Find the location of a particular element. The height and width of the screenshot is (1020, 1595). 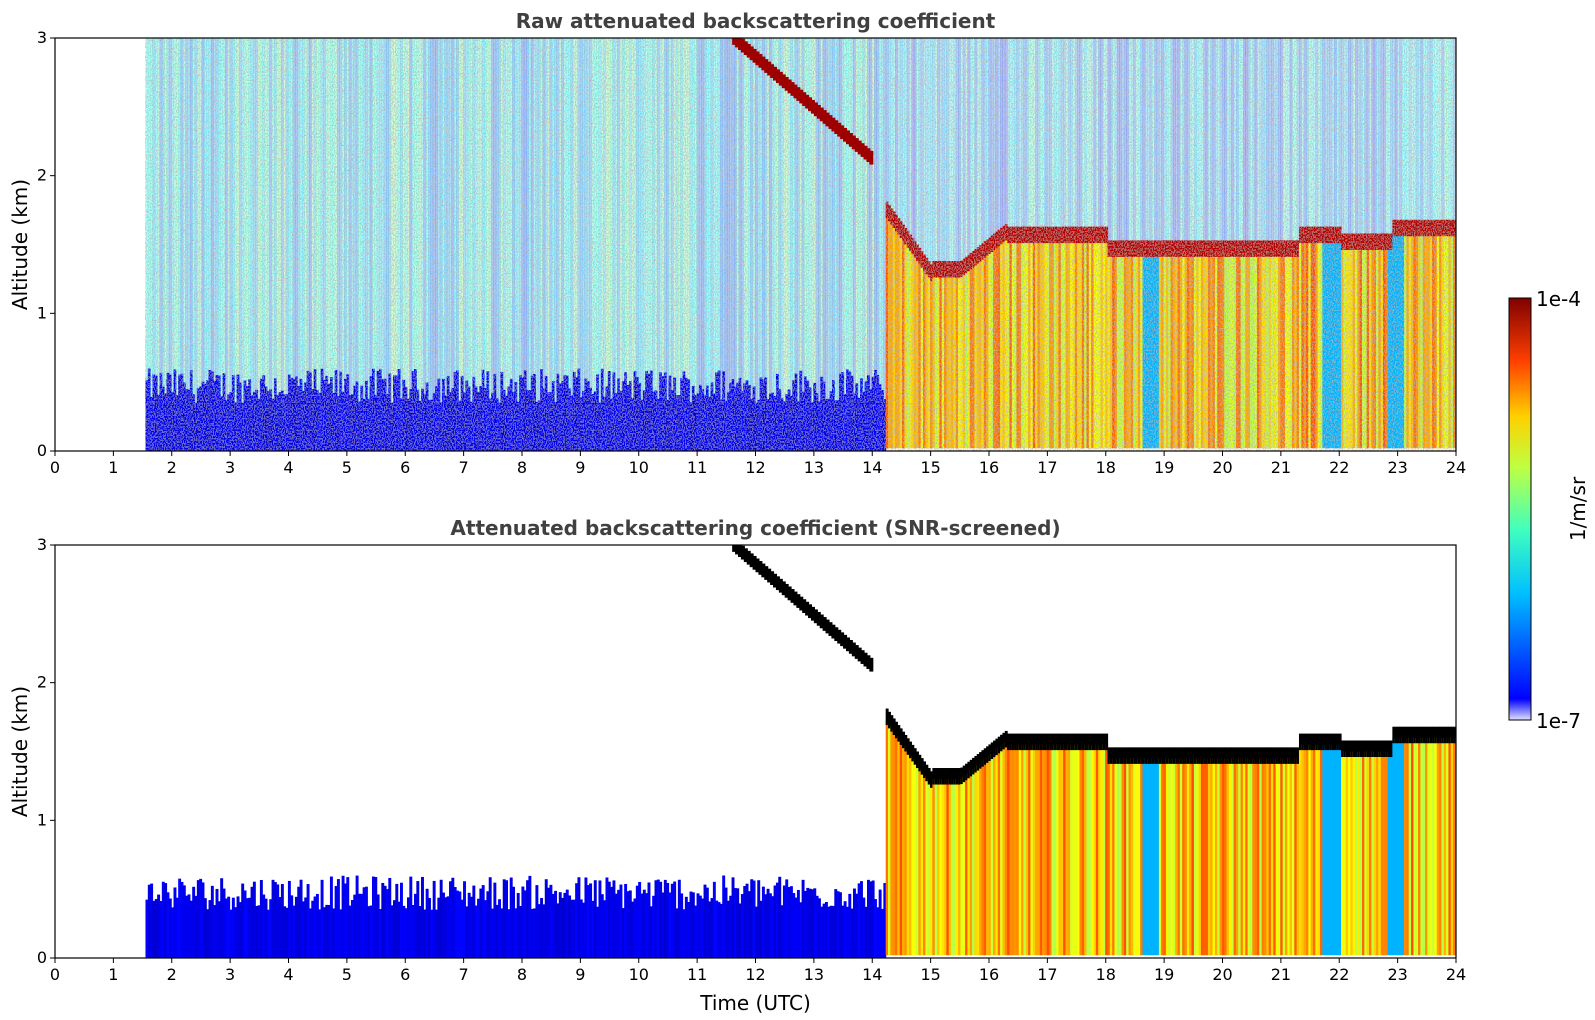

colorbar-unit-label: 1/m/sr is located at coordinates (1578, 508).